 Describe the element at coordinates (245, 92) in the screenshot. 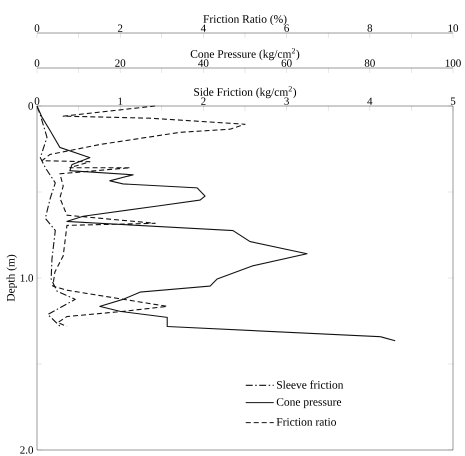

I see `x-axis-title: Side Friction (kg/cm$^{2}$)` at that location.